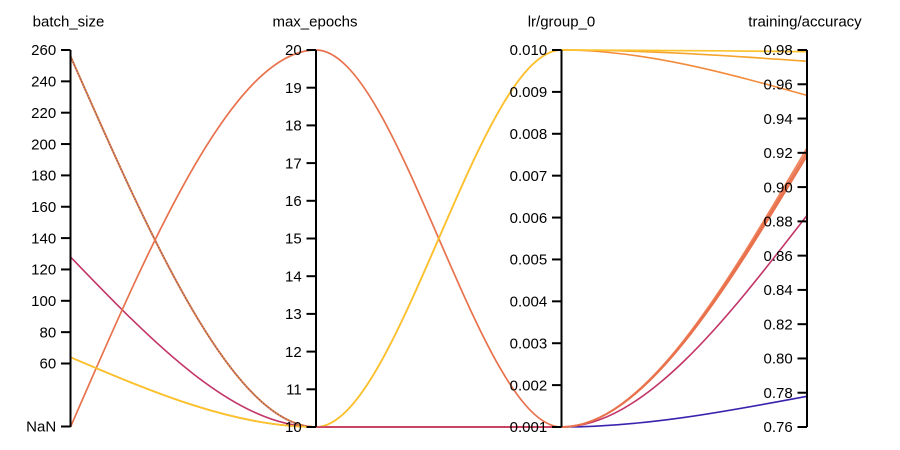 The image size is (900, 450). I want to click on svg-text: 14, so click(293, 276).